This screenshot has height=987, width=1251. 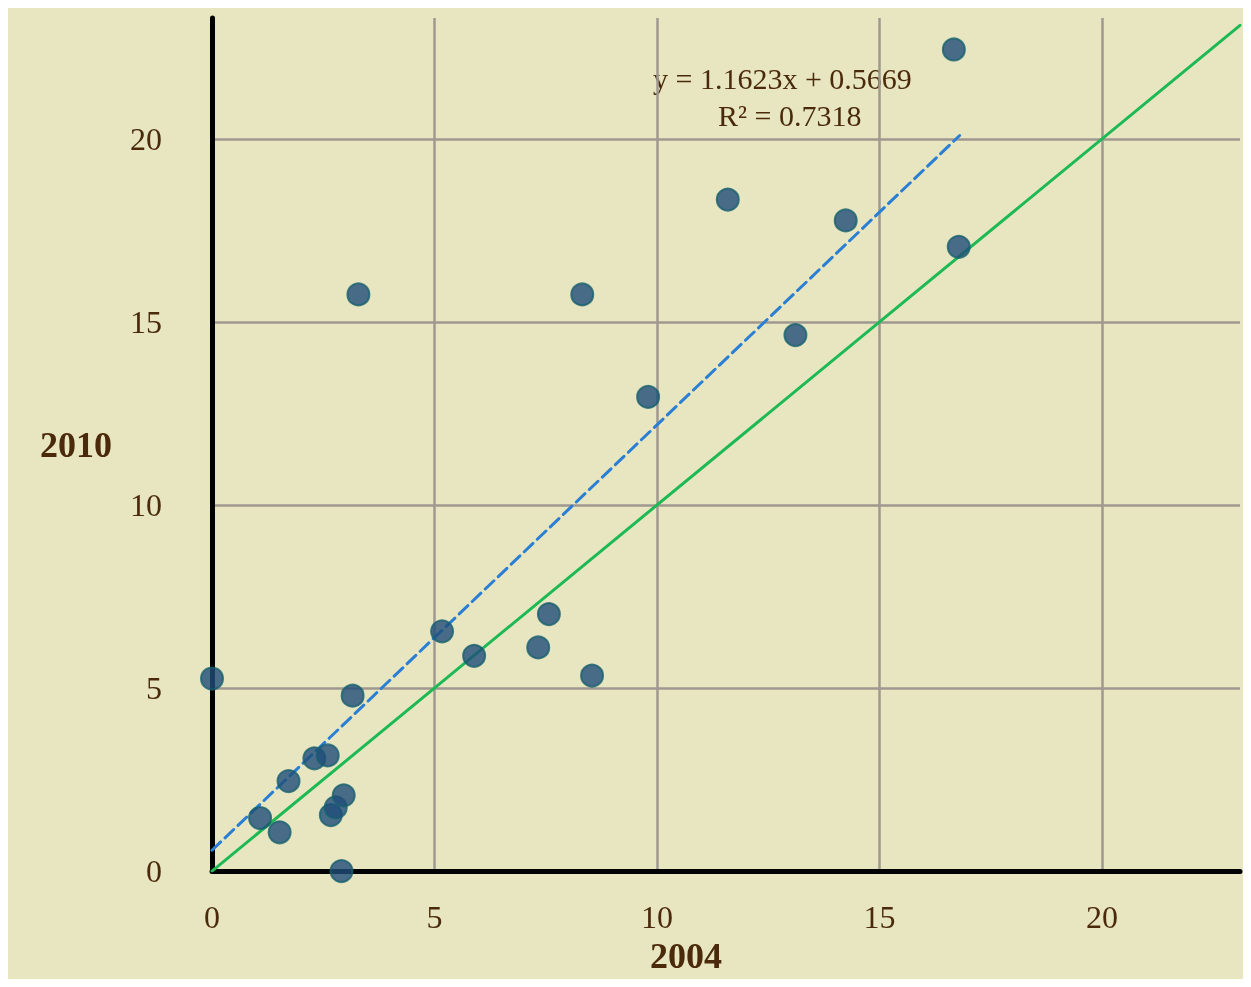 I want to click on y-tick-label: 0, so click(x=154, y=871).